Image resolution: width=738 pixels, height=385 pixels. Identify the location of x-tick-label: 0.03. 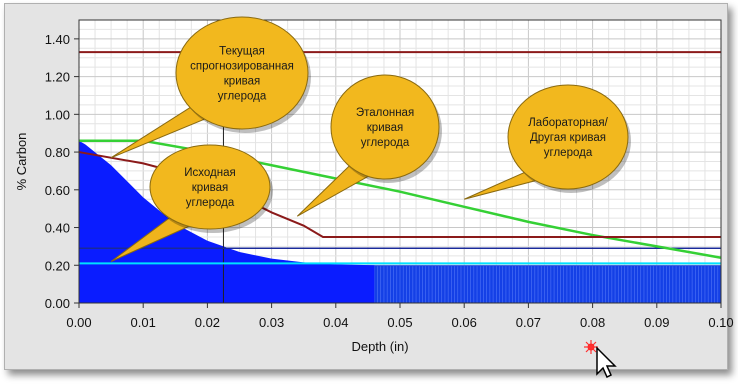
(271, 322).